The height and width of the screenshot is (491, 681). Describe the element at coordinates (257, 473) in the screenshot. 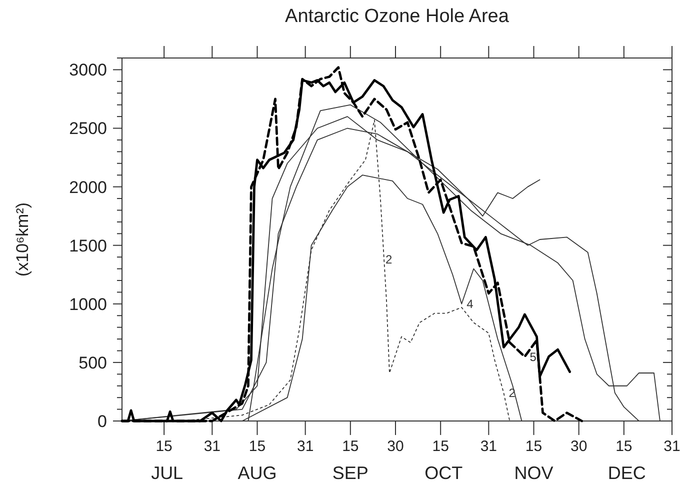

I see `x2-tick-label: AUG` at that location.